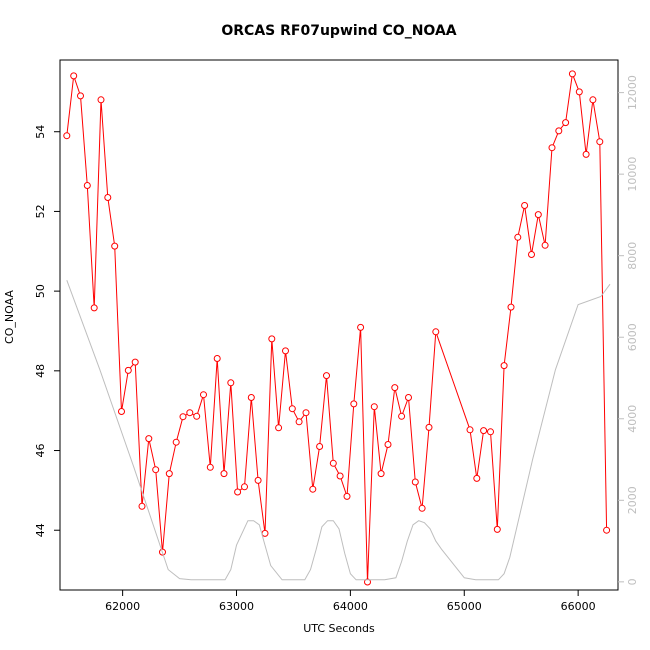  I want to click on x-tick-label: 63000, so click(236, 606).